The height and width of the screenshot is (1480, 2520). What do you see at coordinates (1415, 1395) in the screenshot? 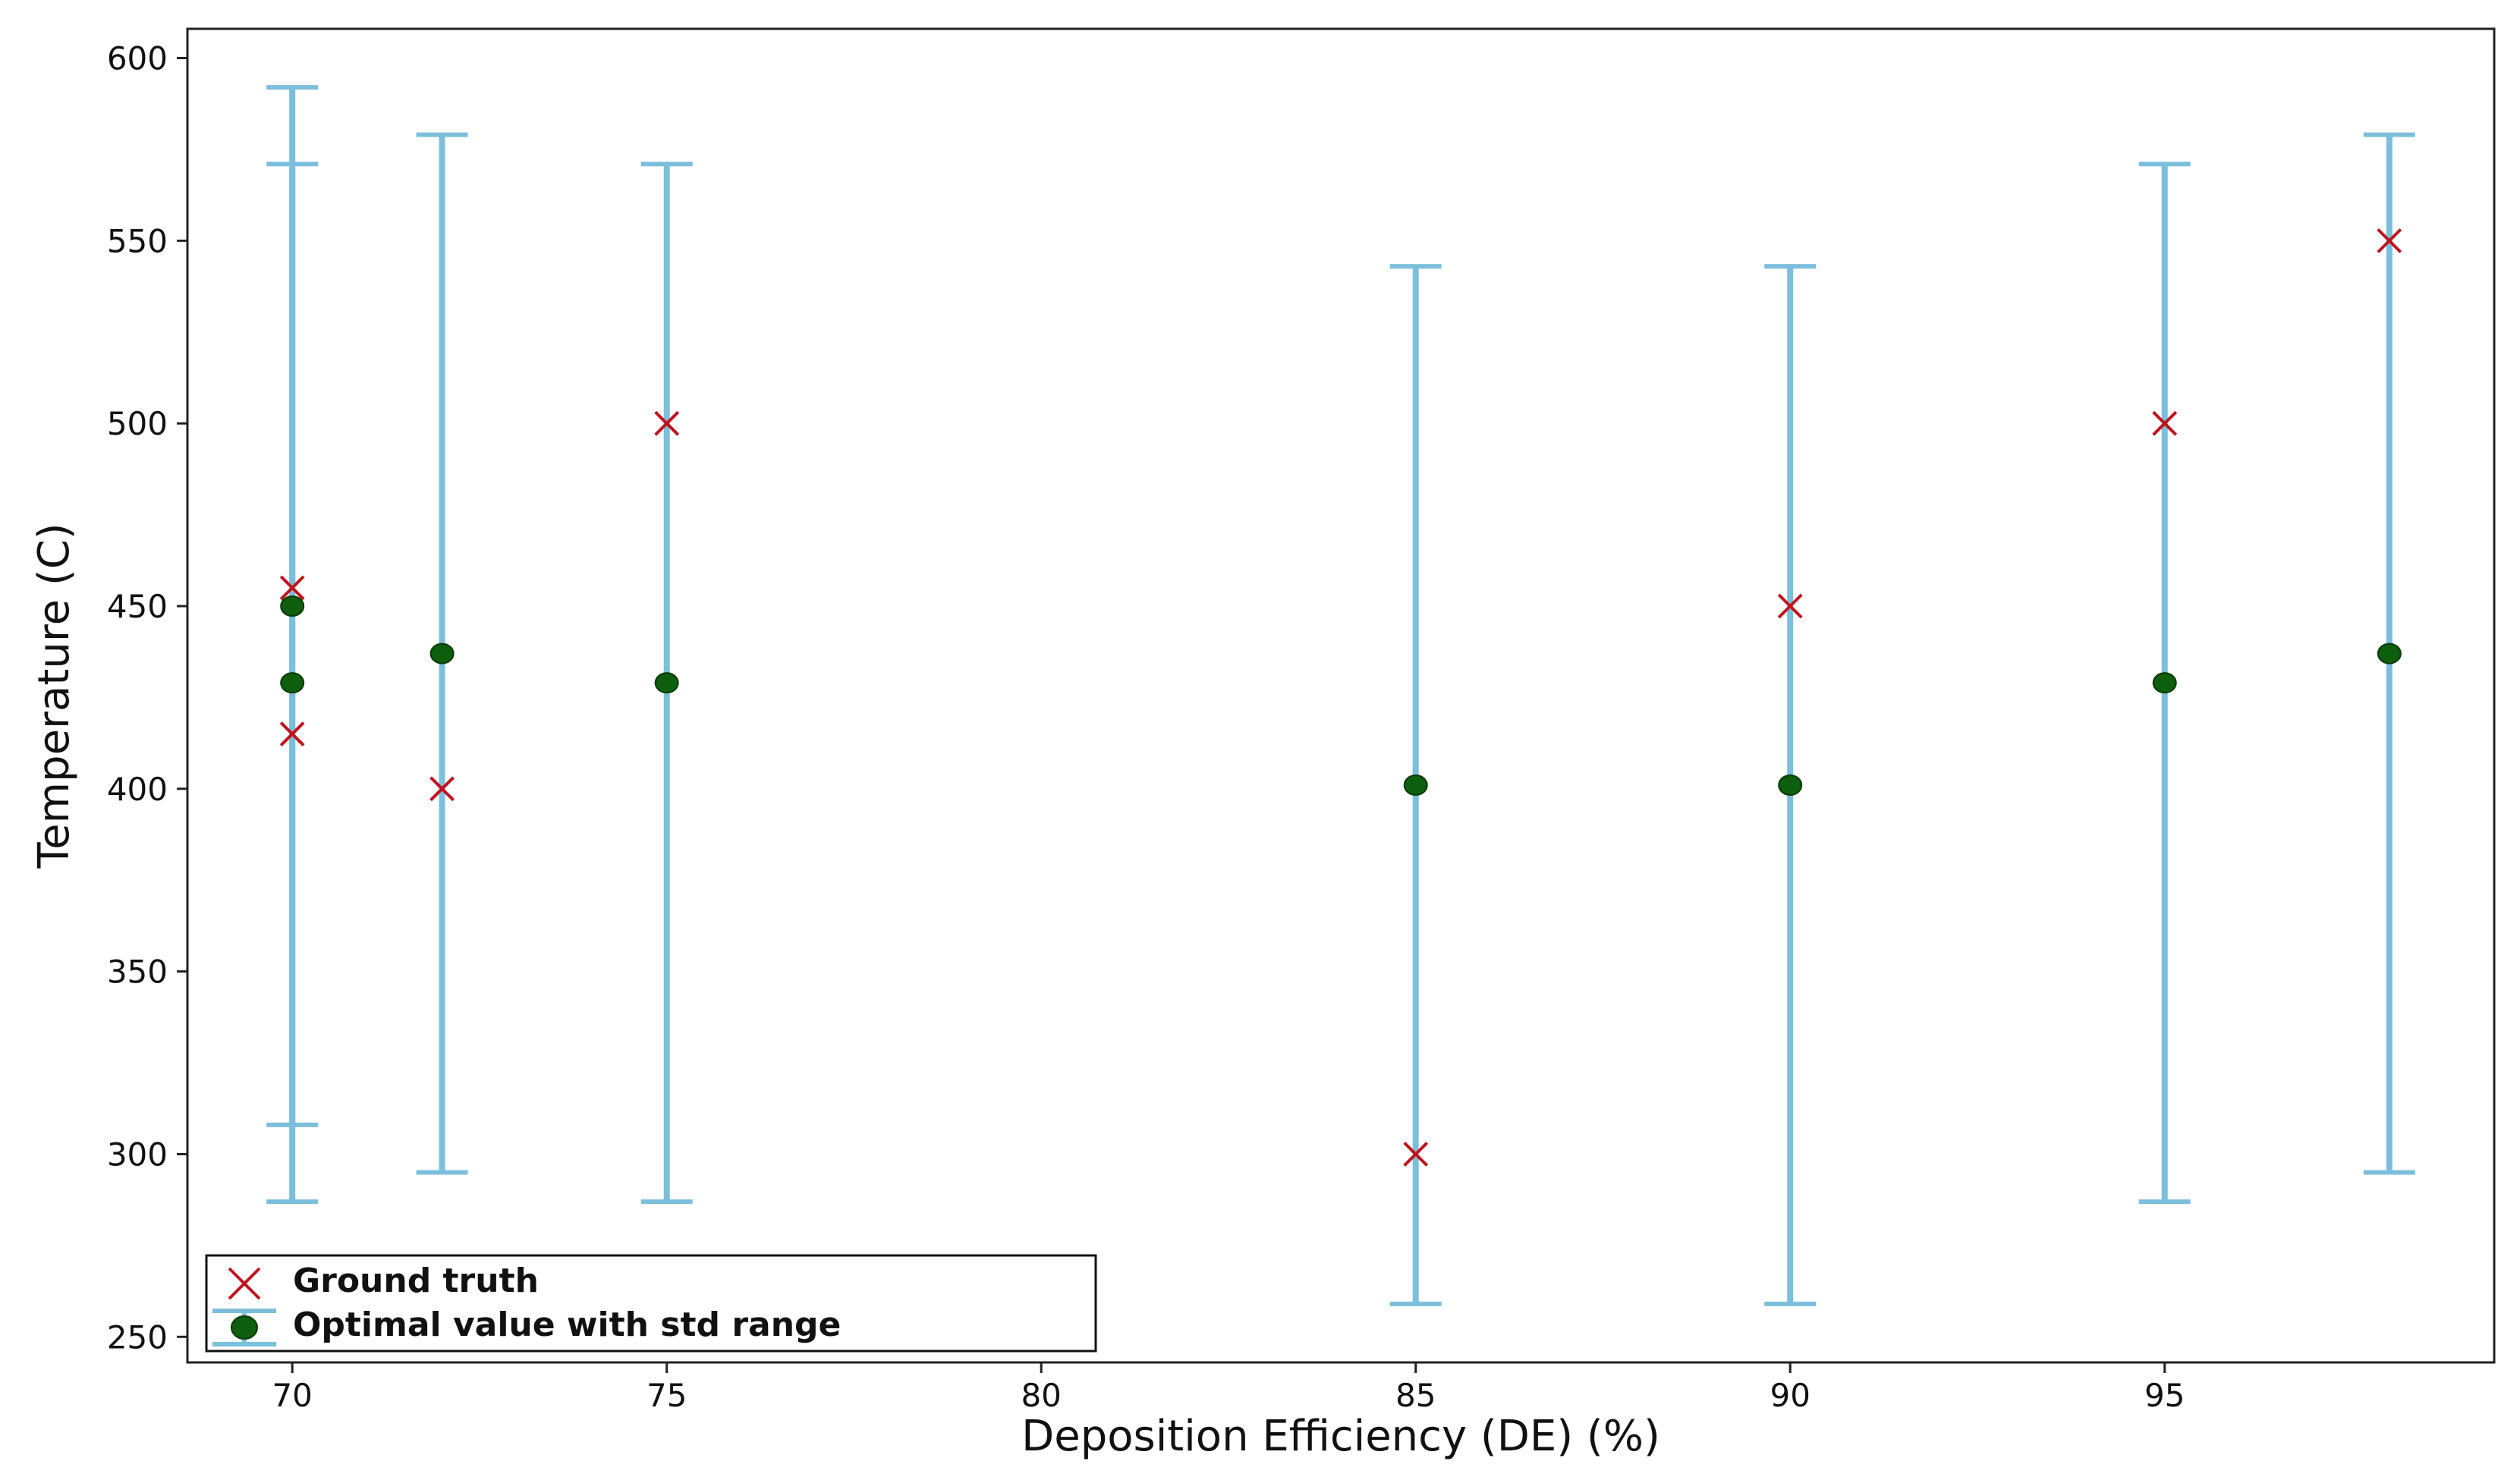
I see `x-tick-label: 85` at bounding box center [1415, 1395].